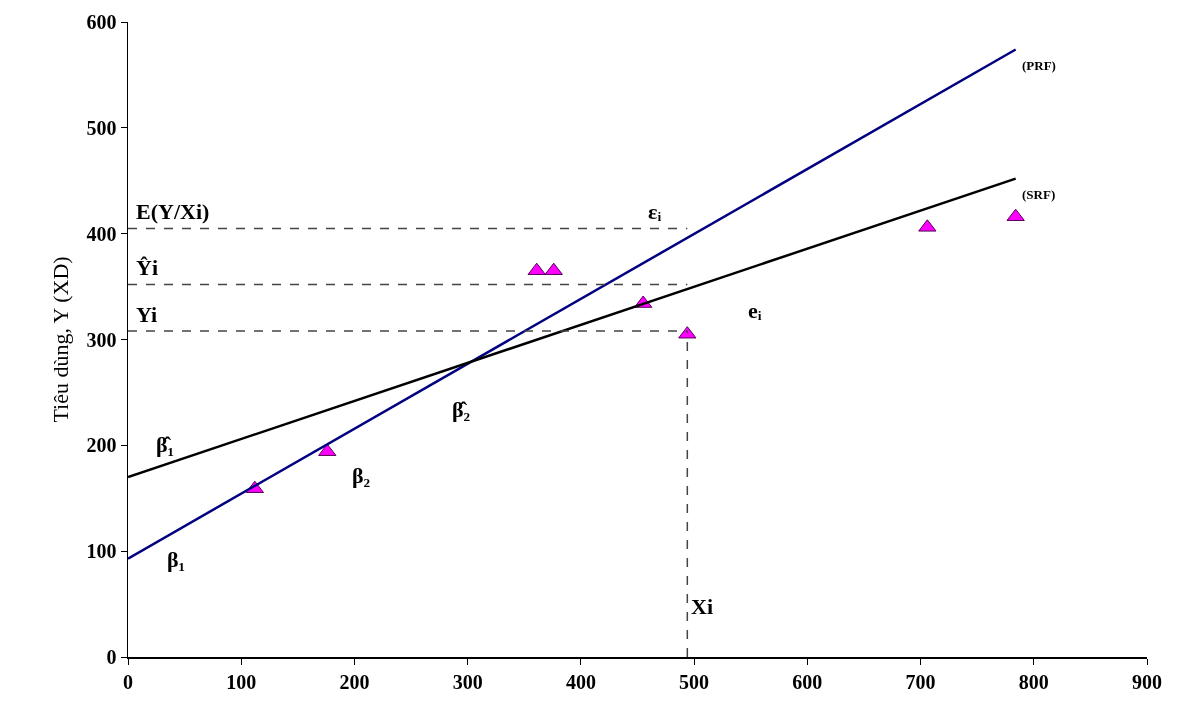 The image size is (1182, 721). What do you see at coordinates (1039, 194) in the screenshot?
I see `series-label: (SRF)` at bounding box center [1039, 194].